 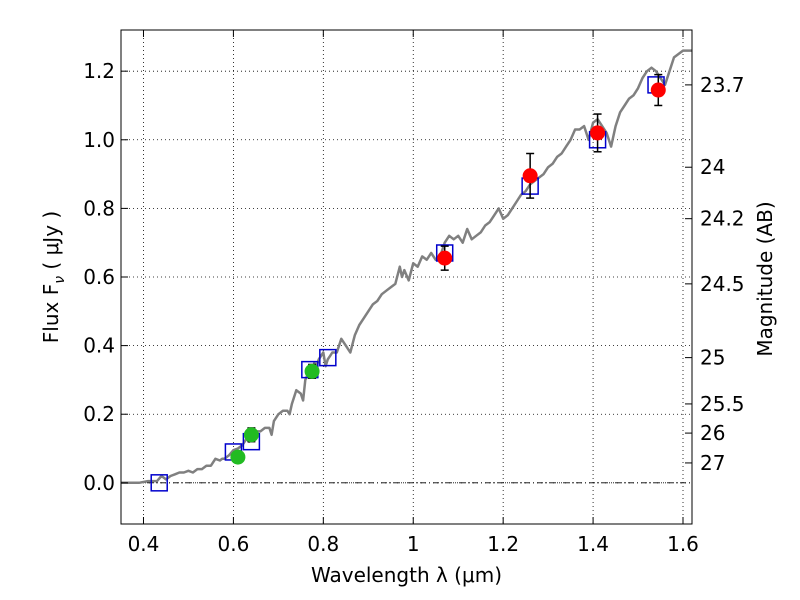 What do you see at coordinates (503, 544) in the screenshot?
I see `x-tick-label: 1.2` at bounding box center [503, 544].